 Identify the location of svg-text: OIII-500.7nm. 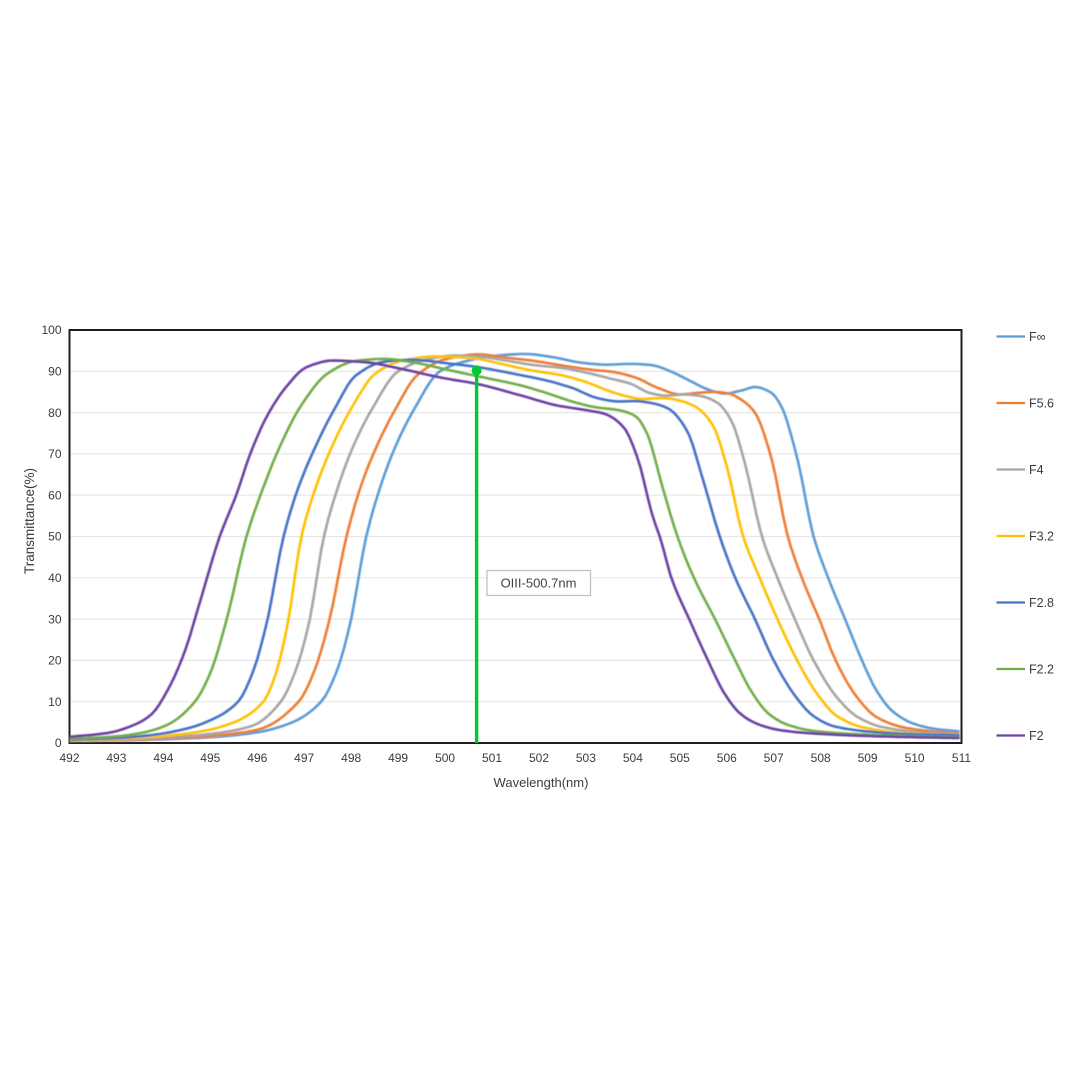
(539, 583).